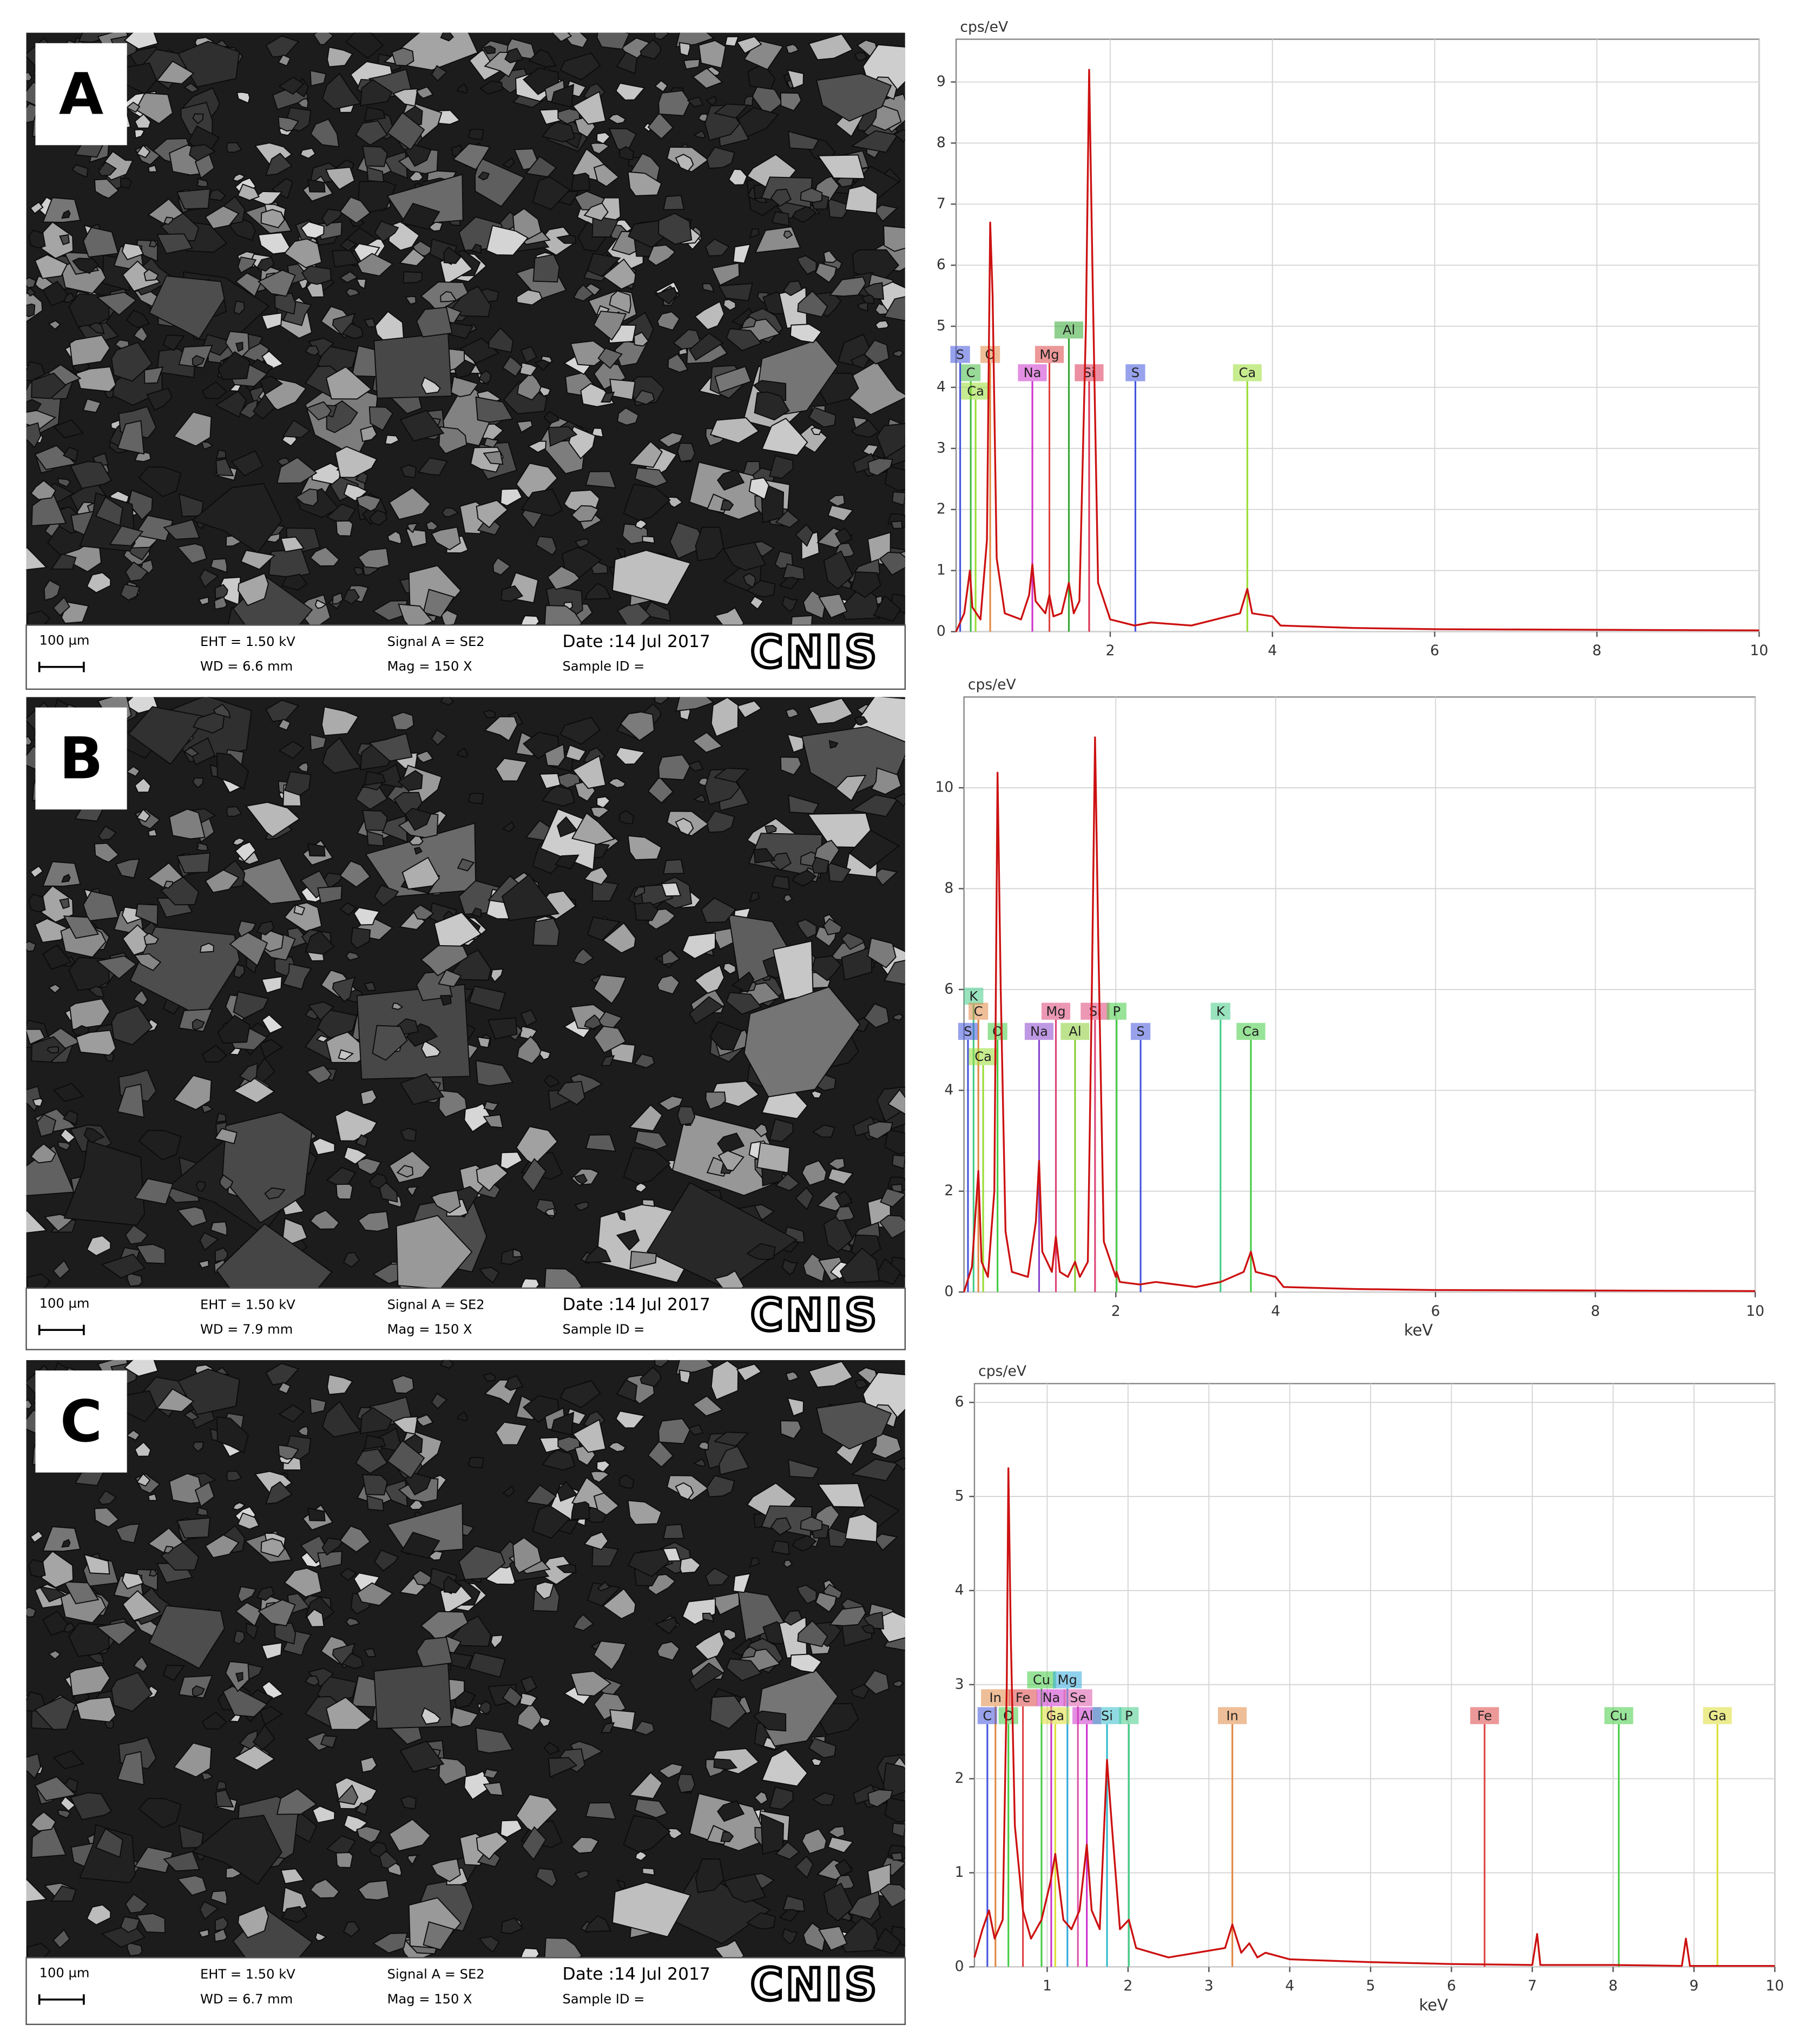  I want to click on element-label: Al, so click(1075, 1031).